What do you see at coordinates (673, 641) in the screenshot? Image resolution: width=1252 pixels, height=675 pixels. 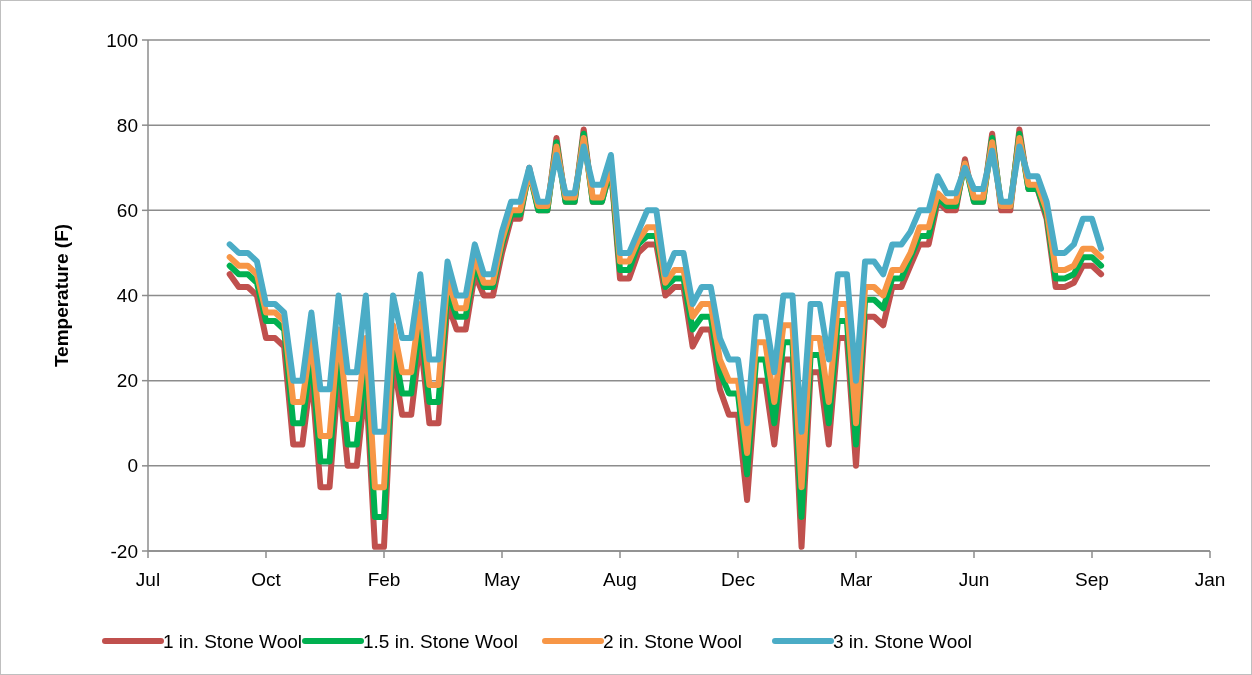 I see `legend-label: 2 in. Stone Wool` at bounding box center [673, 641].